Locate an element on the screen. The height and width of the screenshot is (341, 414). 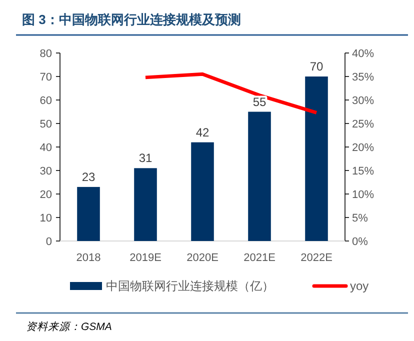
x-tick-label: 2021E is located at coordinates (260, 258).